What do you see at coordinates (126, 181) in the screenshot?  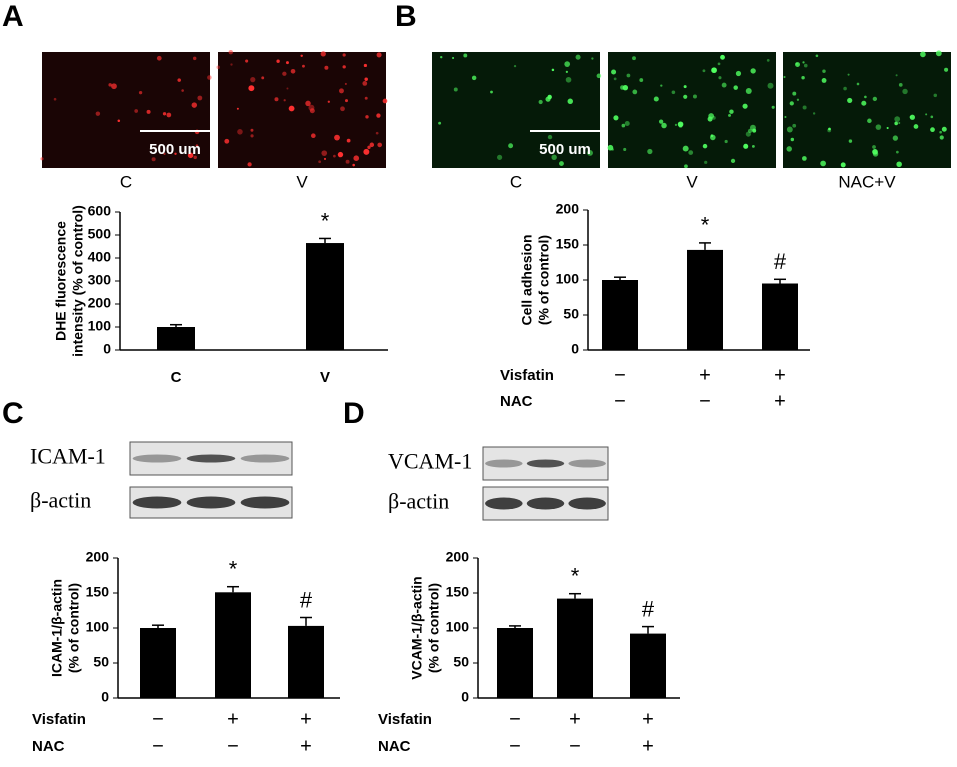 I see `image-label: C` at bounding box center [126, 181].